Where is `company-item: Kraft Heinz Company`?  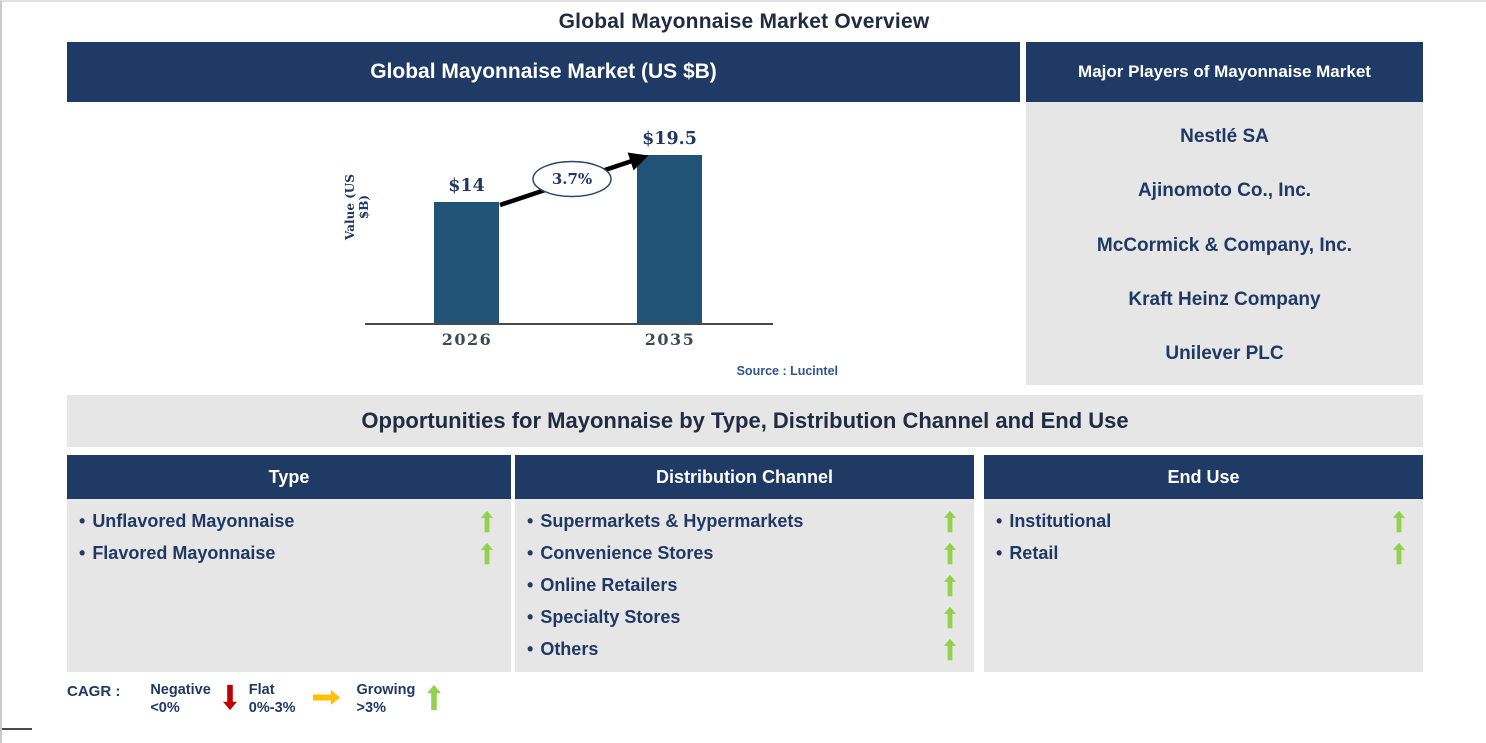 company-item: Kraft Heinz Company is located at coordinates (1224, 299).